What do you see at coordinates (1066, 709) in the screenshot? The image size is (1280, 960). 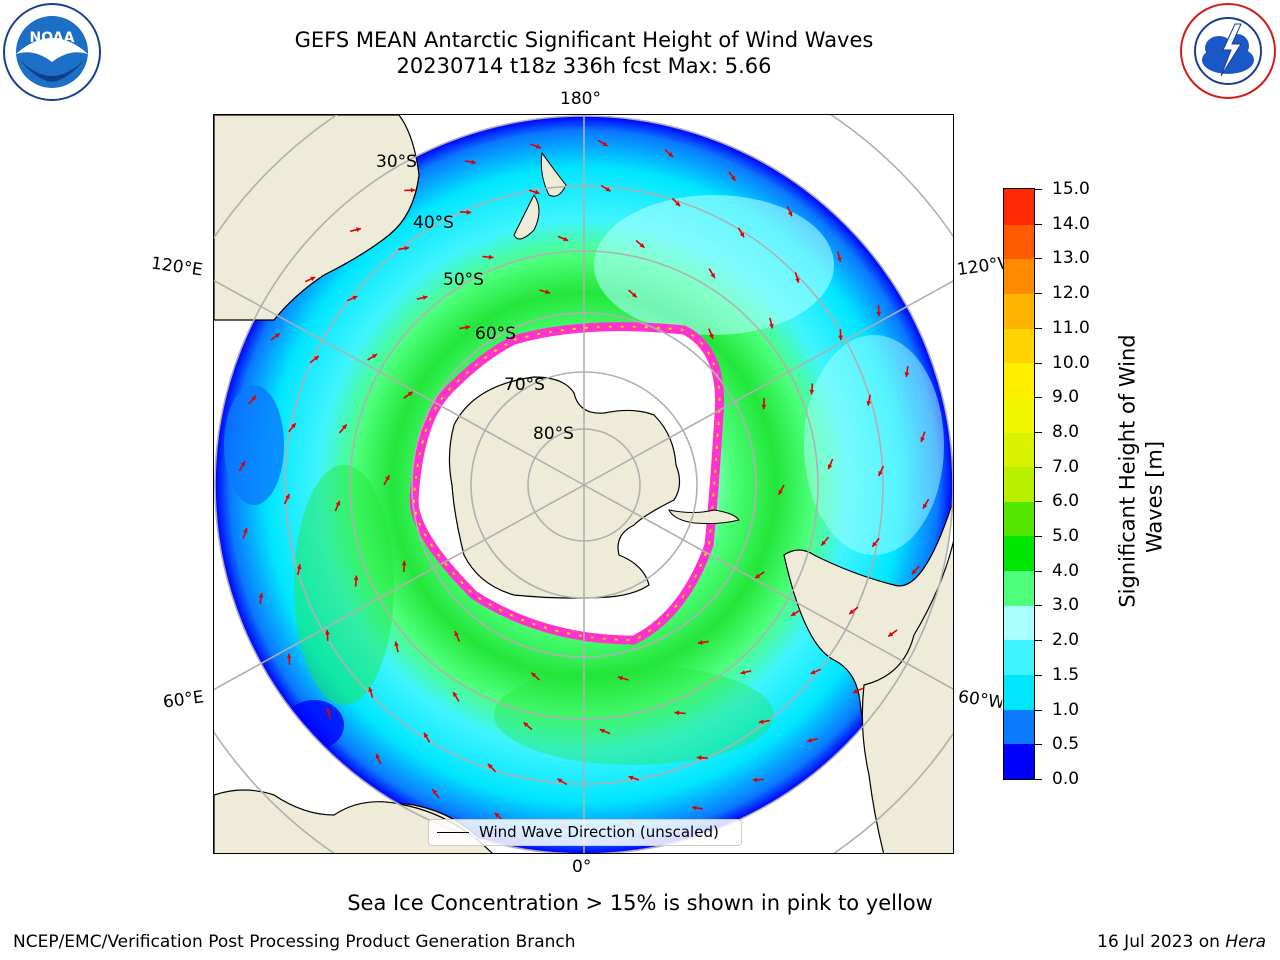 I see `colorbar-tick-label: 1.0` at bounding box center [1066, 709].